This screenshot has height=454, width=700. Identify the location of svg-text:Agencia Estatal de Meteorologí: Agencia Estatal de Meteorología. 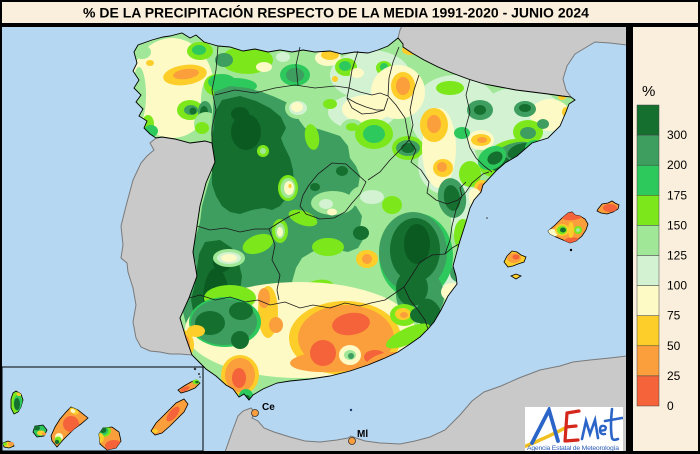
(573, 448).